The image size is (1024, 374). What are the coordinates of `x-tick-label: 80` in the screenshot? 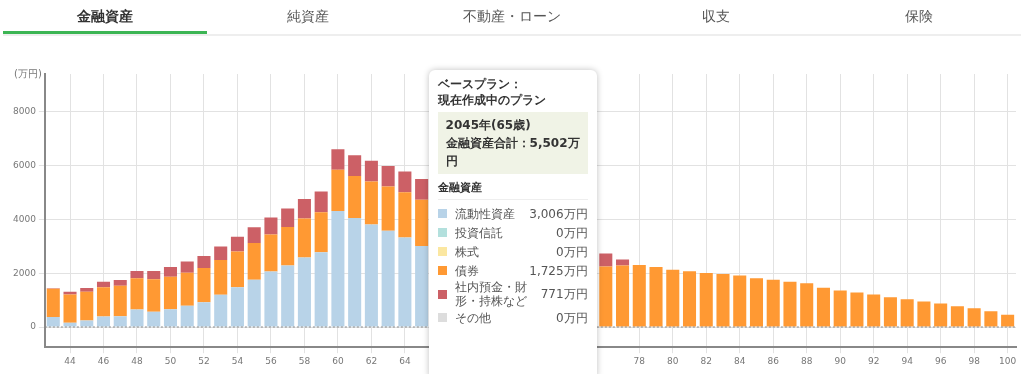 It's located at (673, 360).